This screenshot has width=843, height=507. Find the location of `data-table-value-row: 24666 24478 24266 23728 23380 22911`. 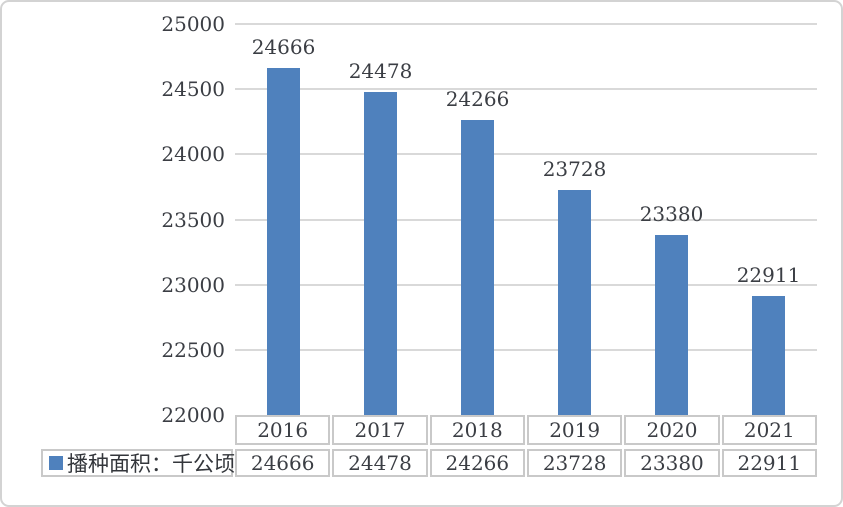

data-table-value-row: 24666 24478 24266 23728 23380 22911 is located at coordinates (526, 463).